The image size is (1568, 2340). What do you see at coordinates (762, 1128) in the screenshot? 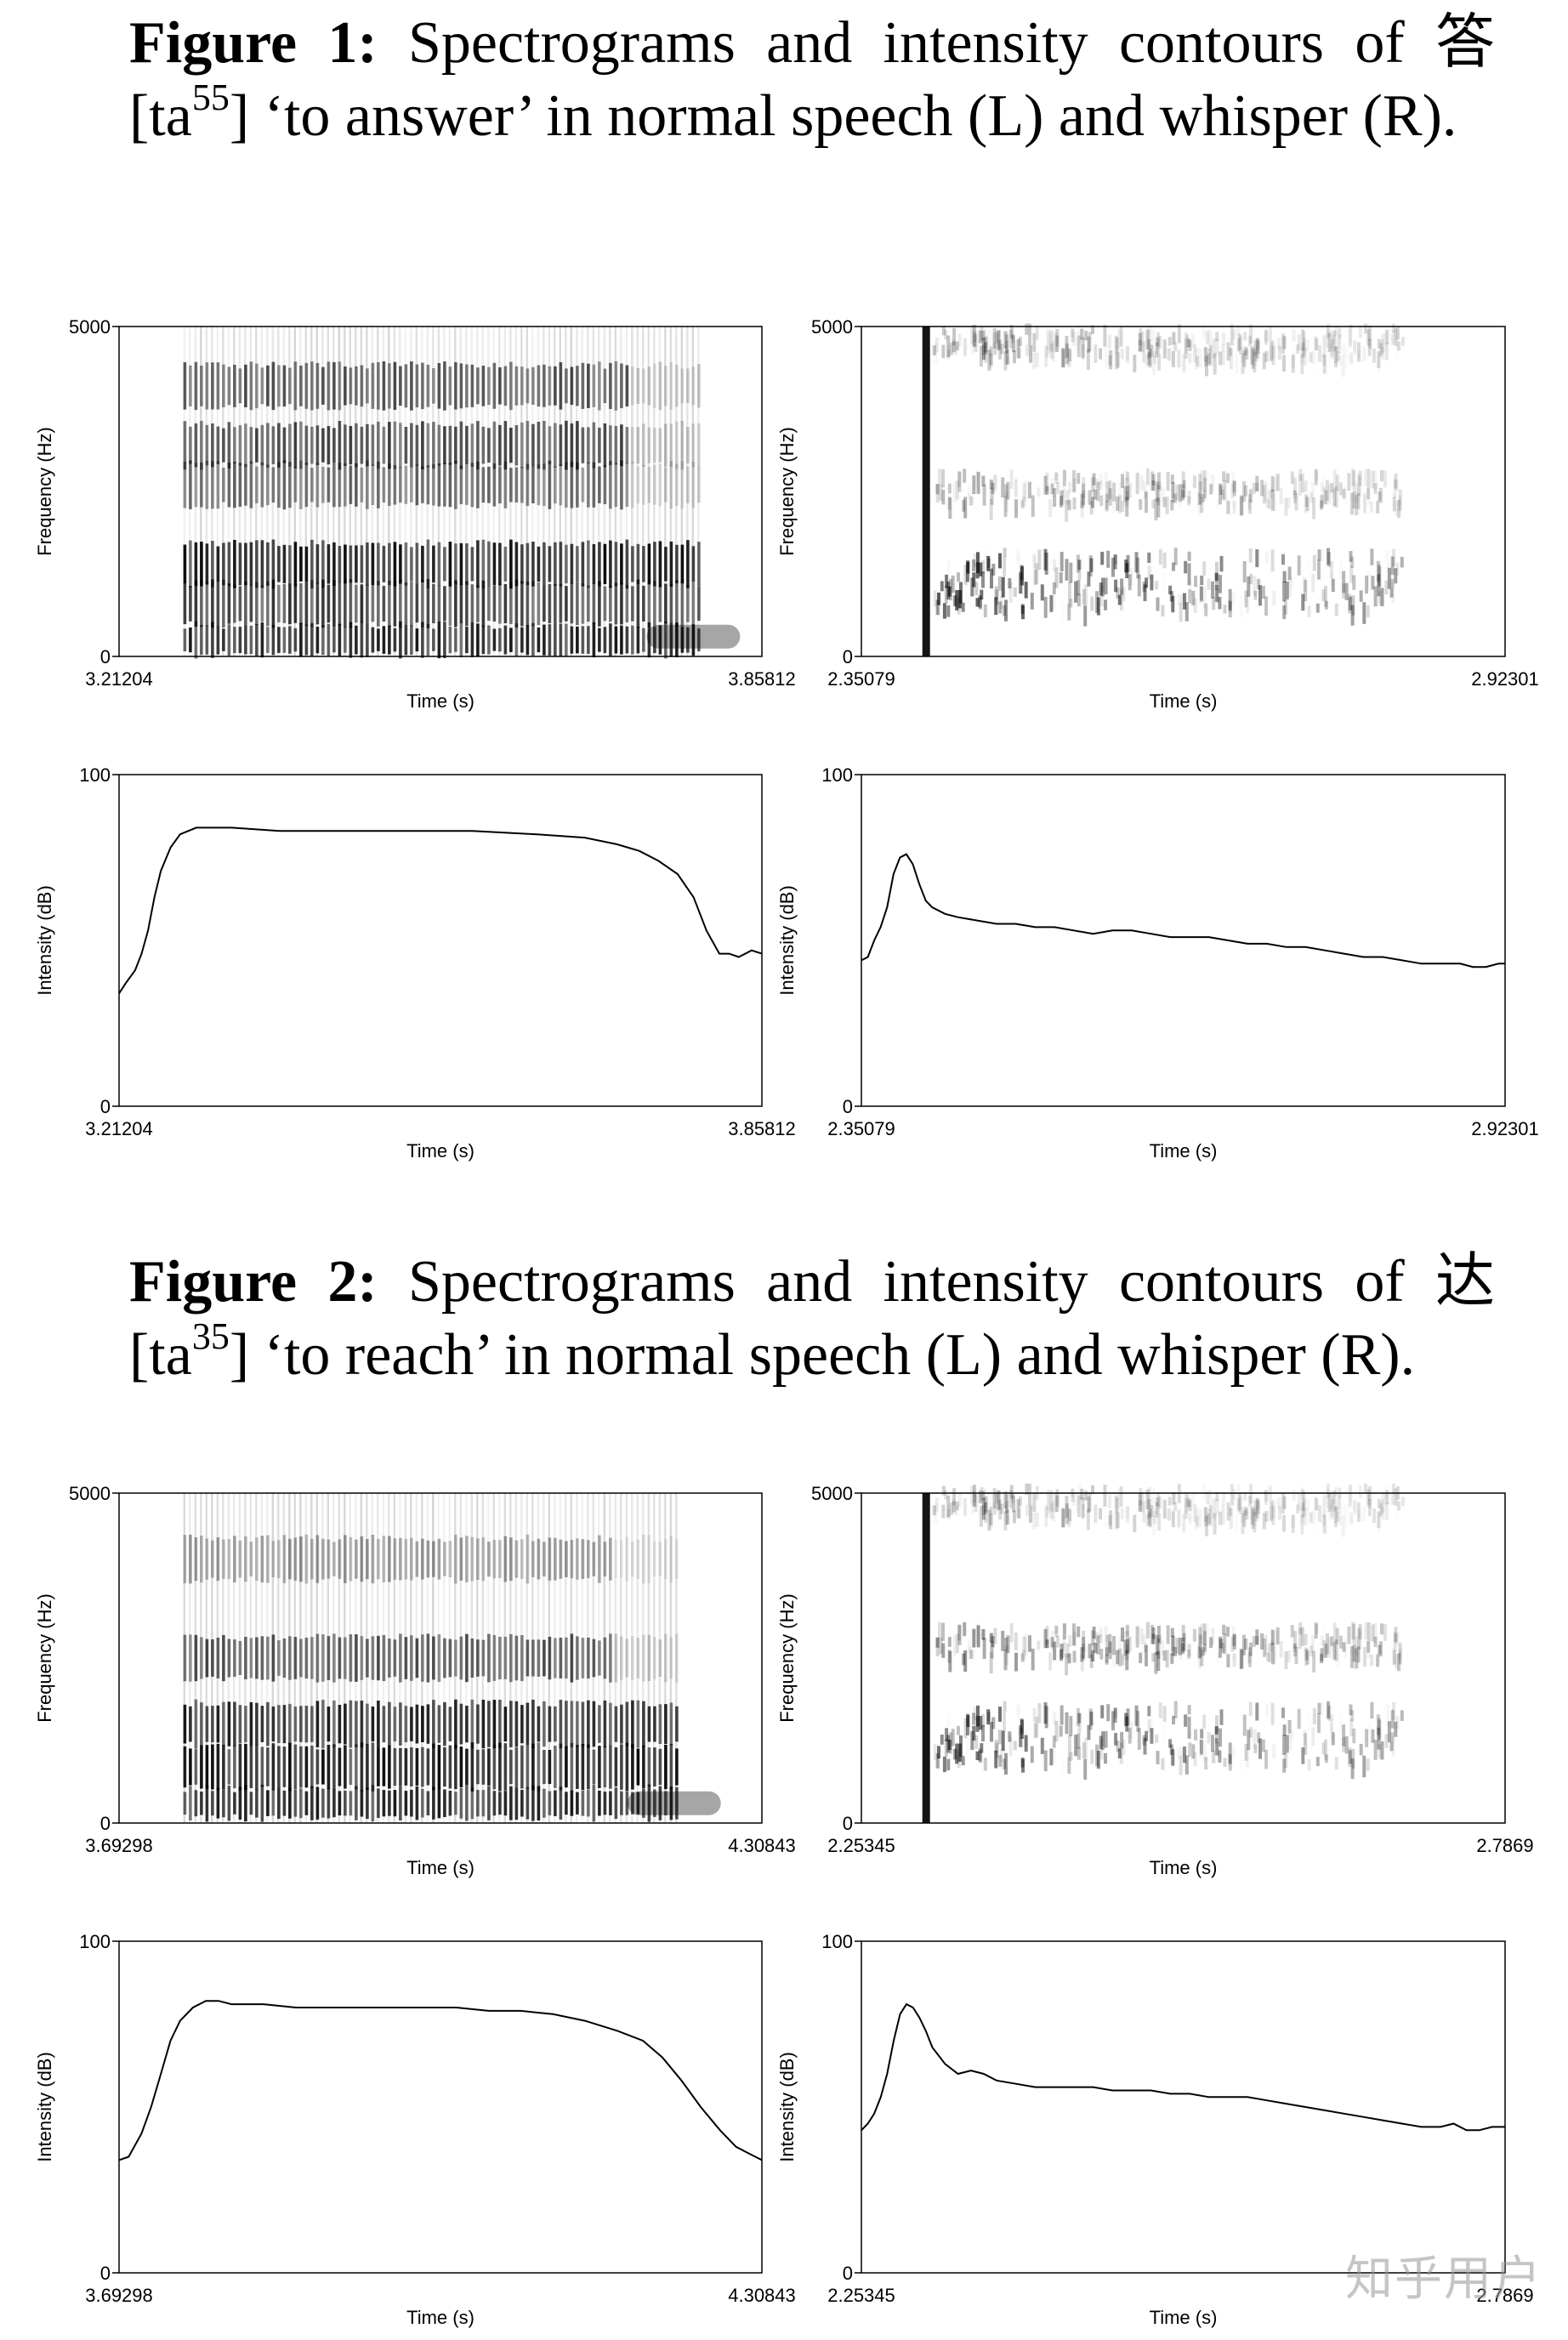
I see `x-tick-label-end: 3.85812` at bounding box center [762, 1128].